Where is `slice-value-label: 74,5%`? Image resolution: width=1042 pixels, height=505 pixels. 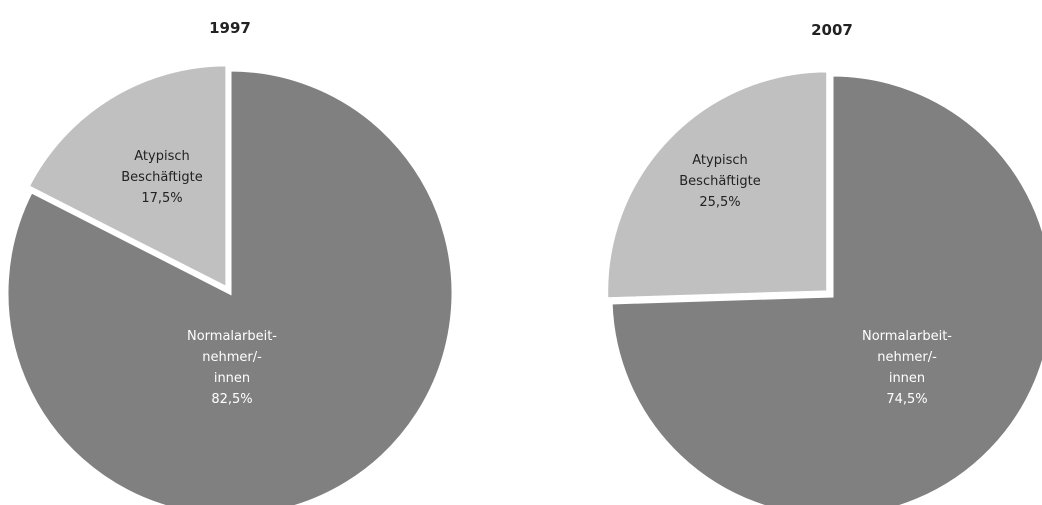
slice-value-label: 74,5% is located at coordinates (906, 399).